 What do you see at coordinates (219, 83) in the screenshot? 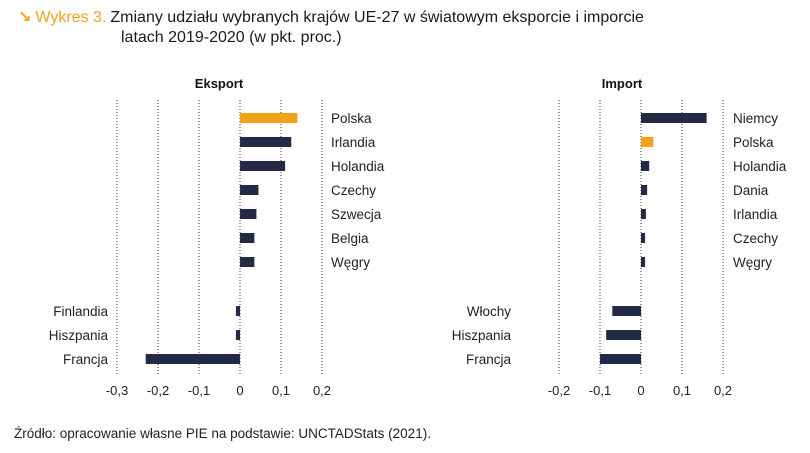
I see `eksport-panel-title: Eksport` at bounding box center [219, 83].